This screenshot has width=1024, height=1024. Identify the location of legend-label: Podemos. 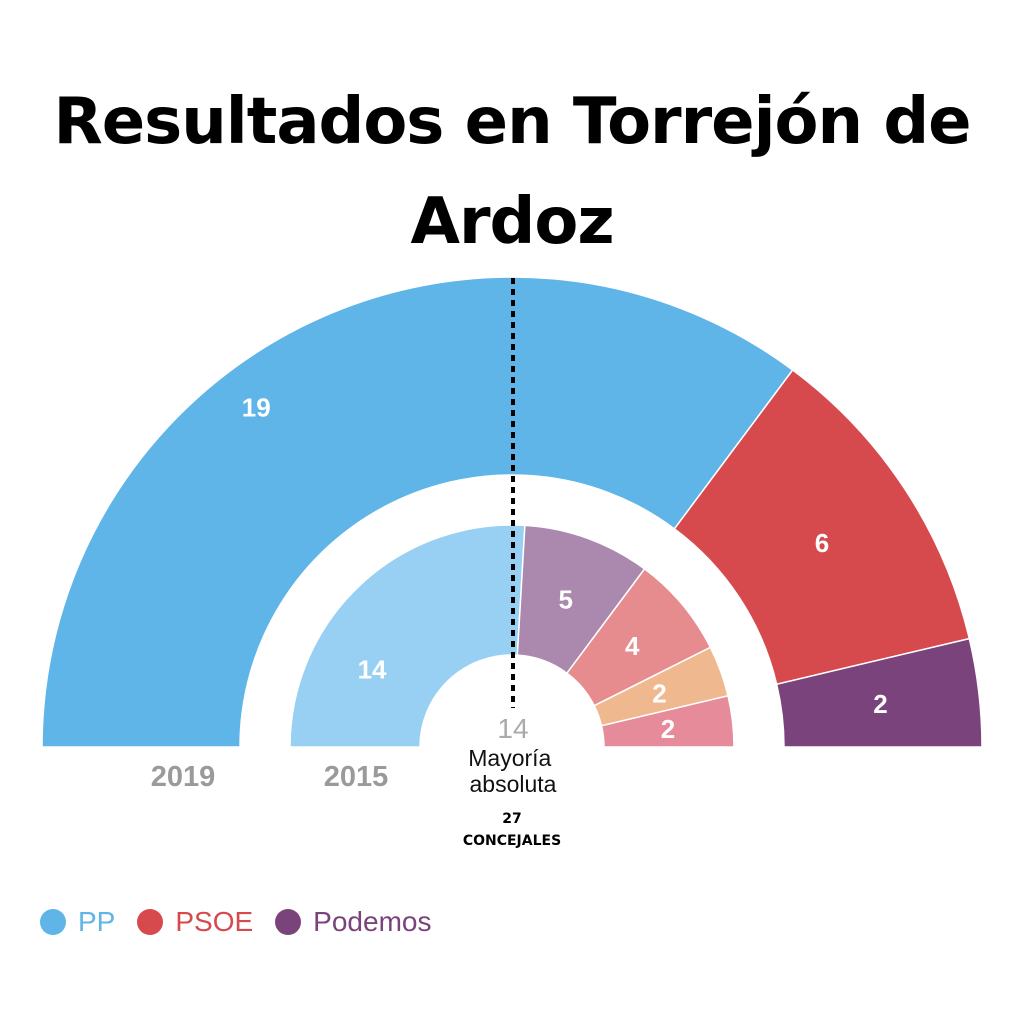
(372, 921).